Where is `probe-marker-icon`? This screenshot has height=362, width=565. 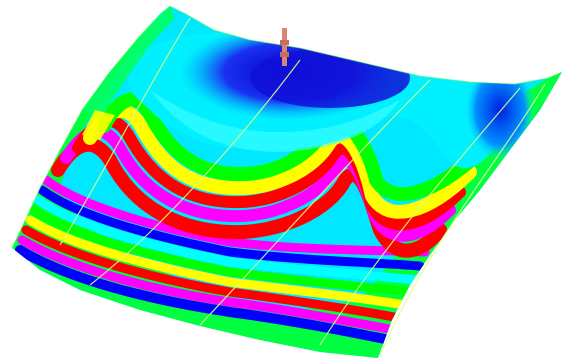 probe-marker-icon is located at coordinates (284, 47).